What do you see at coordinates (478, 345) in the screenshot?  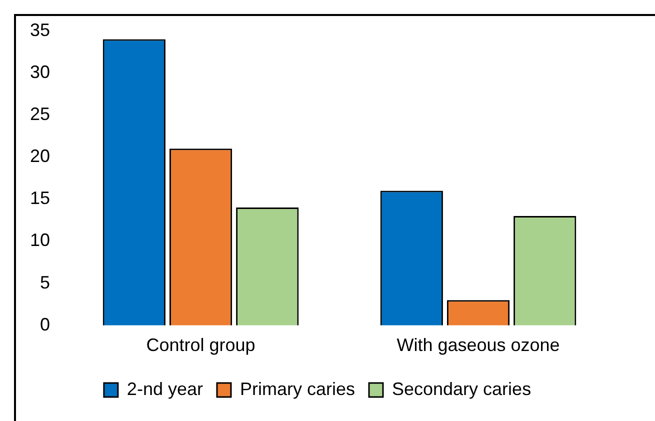 I see `x-tick-label: With gaseous ozone` at bounding box center [478, 345].